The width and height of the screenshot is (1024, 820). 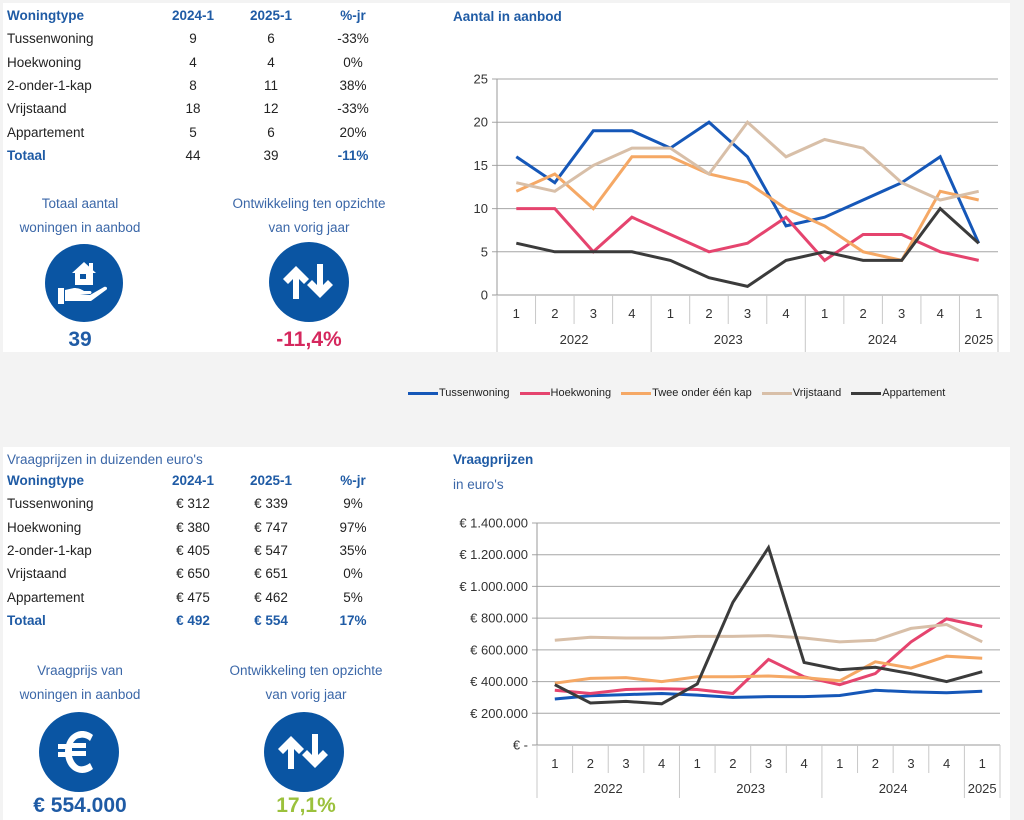 I want to click on row-value-2024: € 380, so click(x=193, y=527).